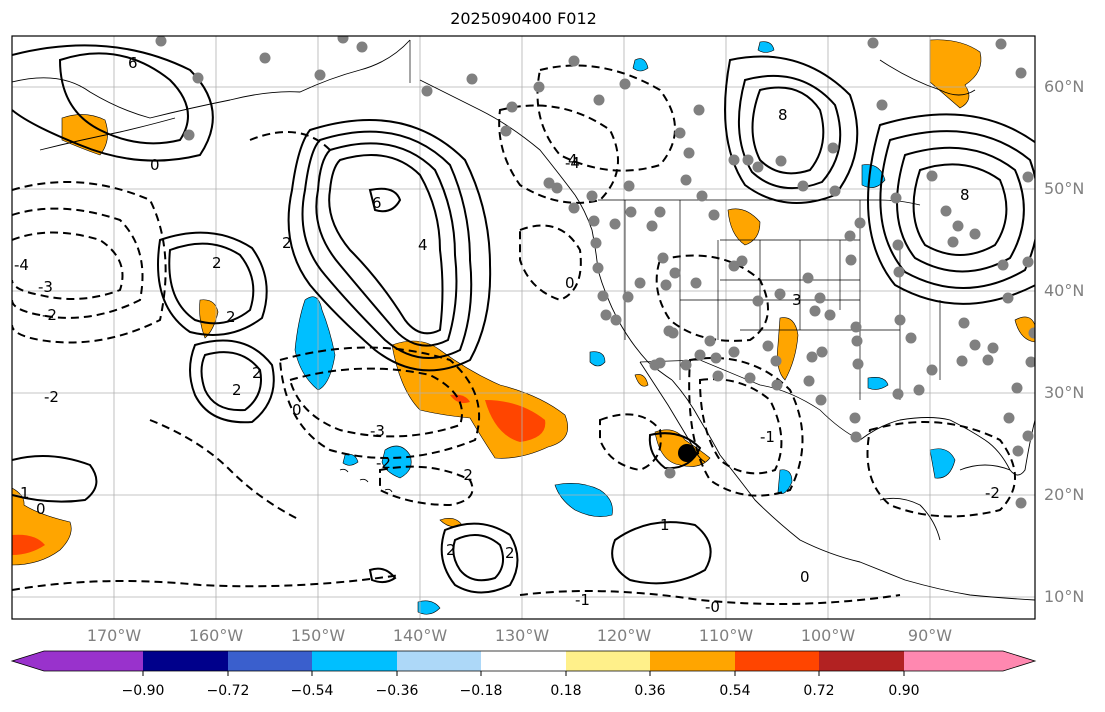 Image resolution: width=1105 pixels, height=712 pixels. I want to click on contour-label: 8, so click(783, 115).